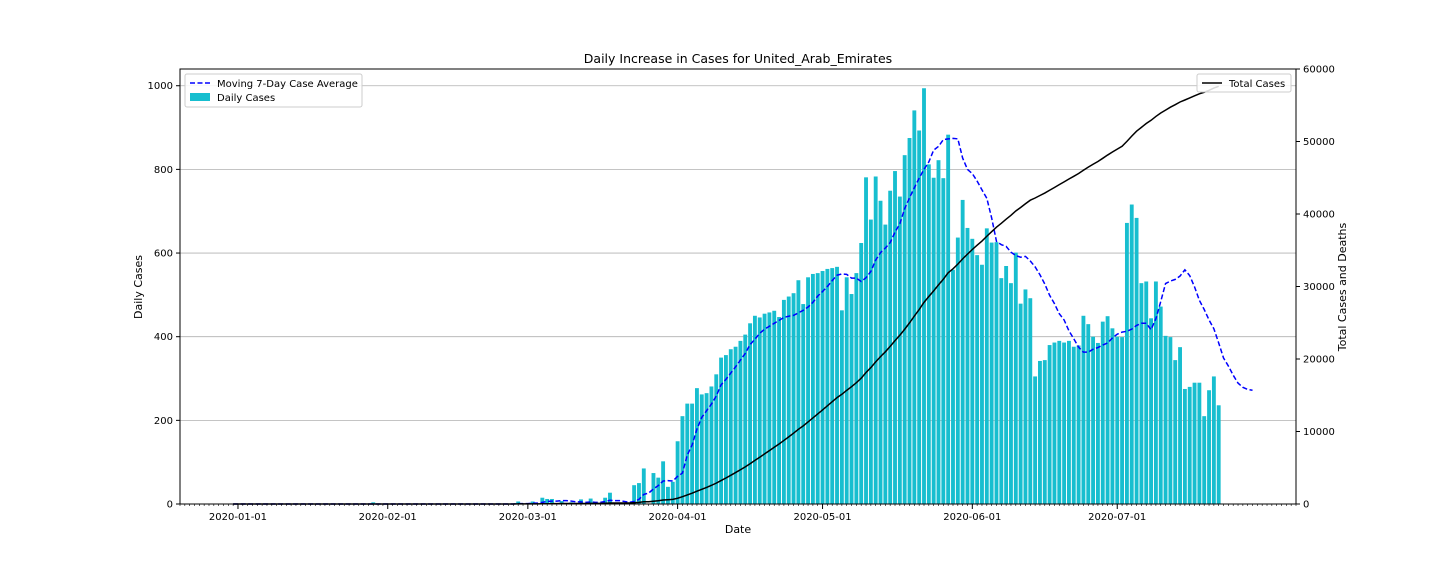 The image size is (1440, 576). I want to click on y-tick-label: 600, so click(163, 254).